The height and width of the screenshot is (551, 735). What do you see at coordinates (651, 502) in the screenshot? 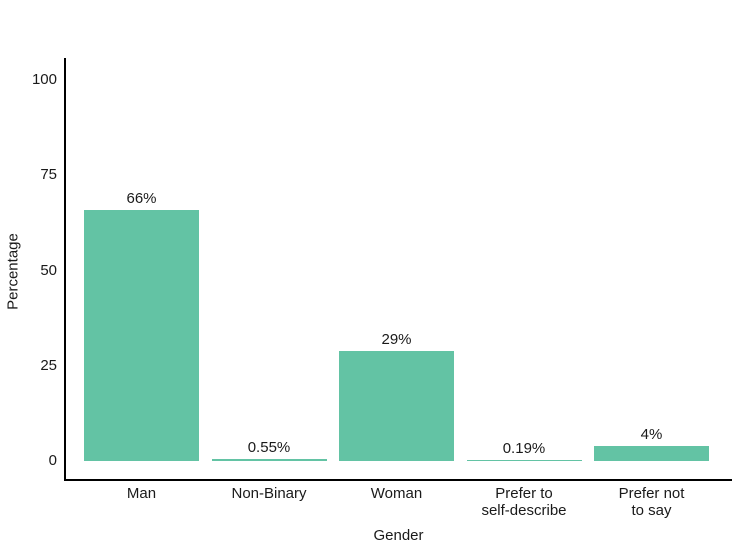
I see `x-tick-label: Prefer not to say` at bounding box center [651, 502].